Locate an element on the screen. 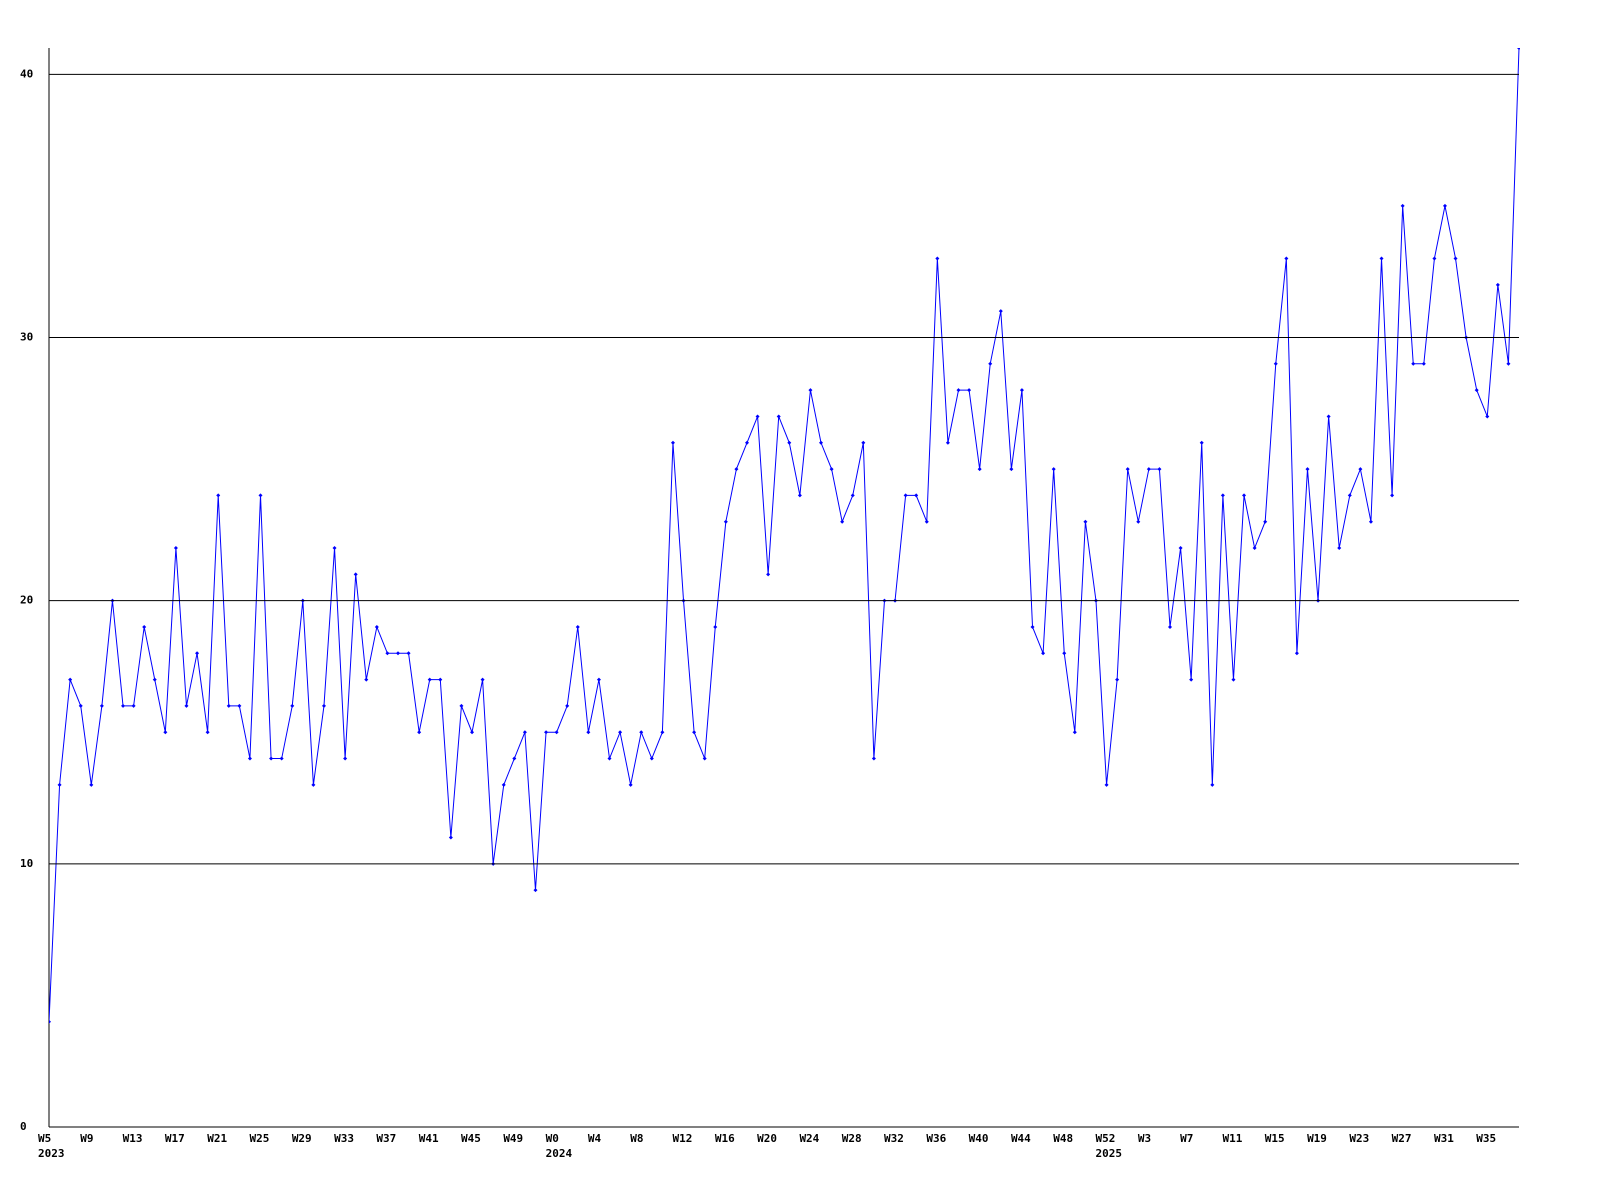 The height and width of the screenshot is (1200, 1600). x-tick-label: W41 is located at coordinates (429, 1138).